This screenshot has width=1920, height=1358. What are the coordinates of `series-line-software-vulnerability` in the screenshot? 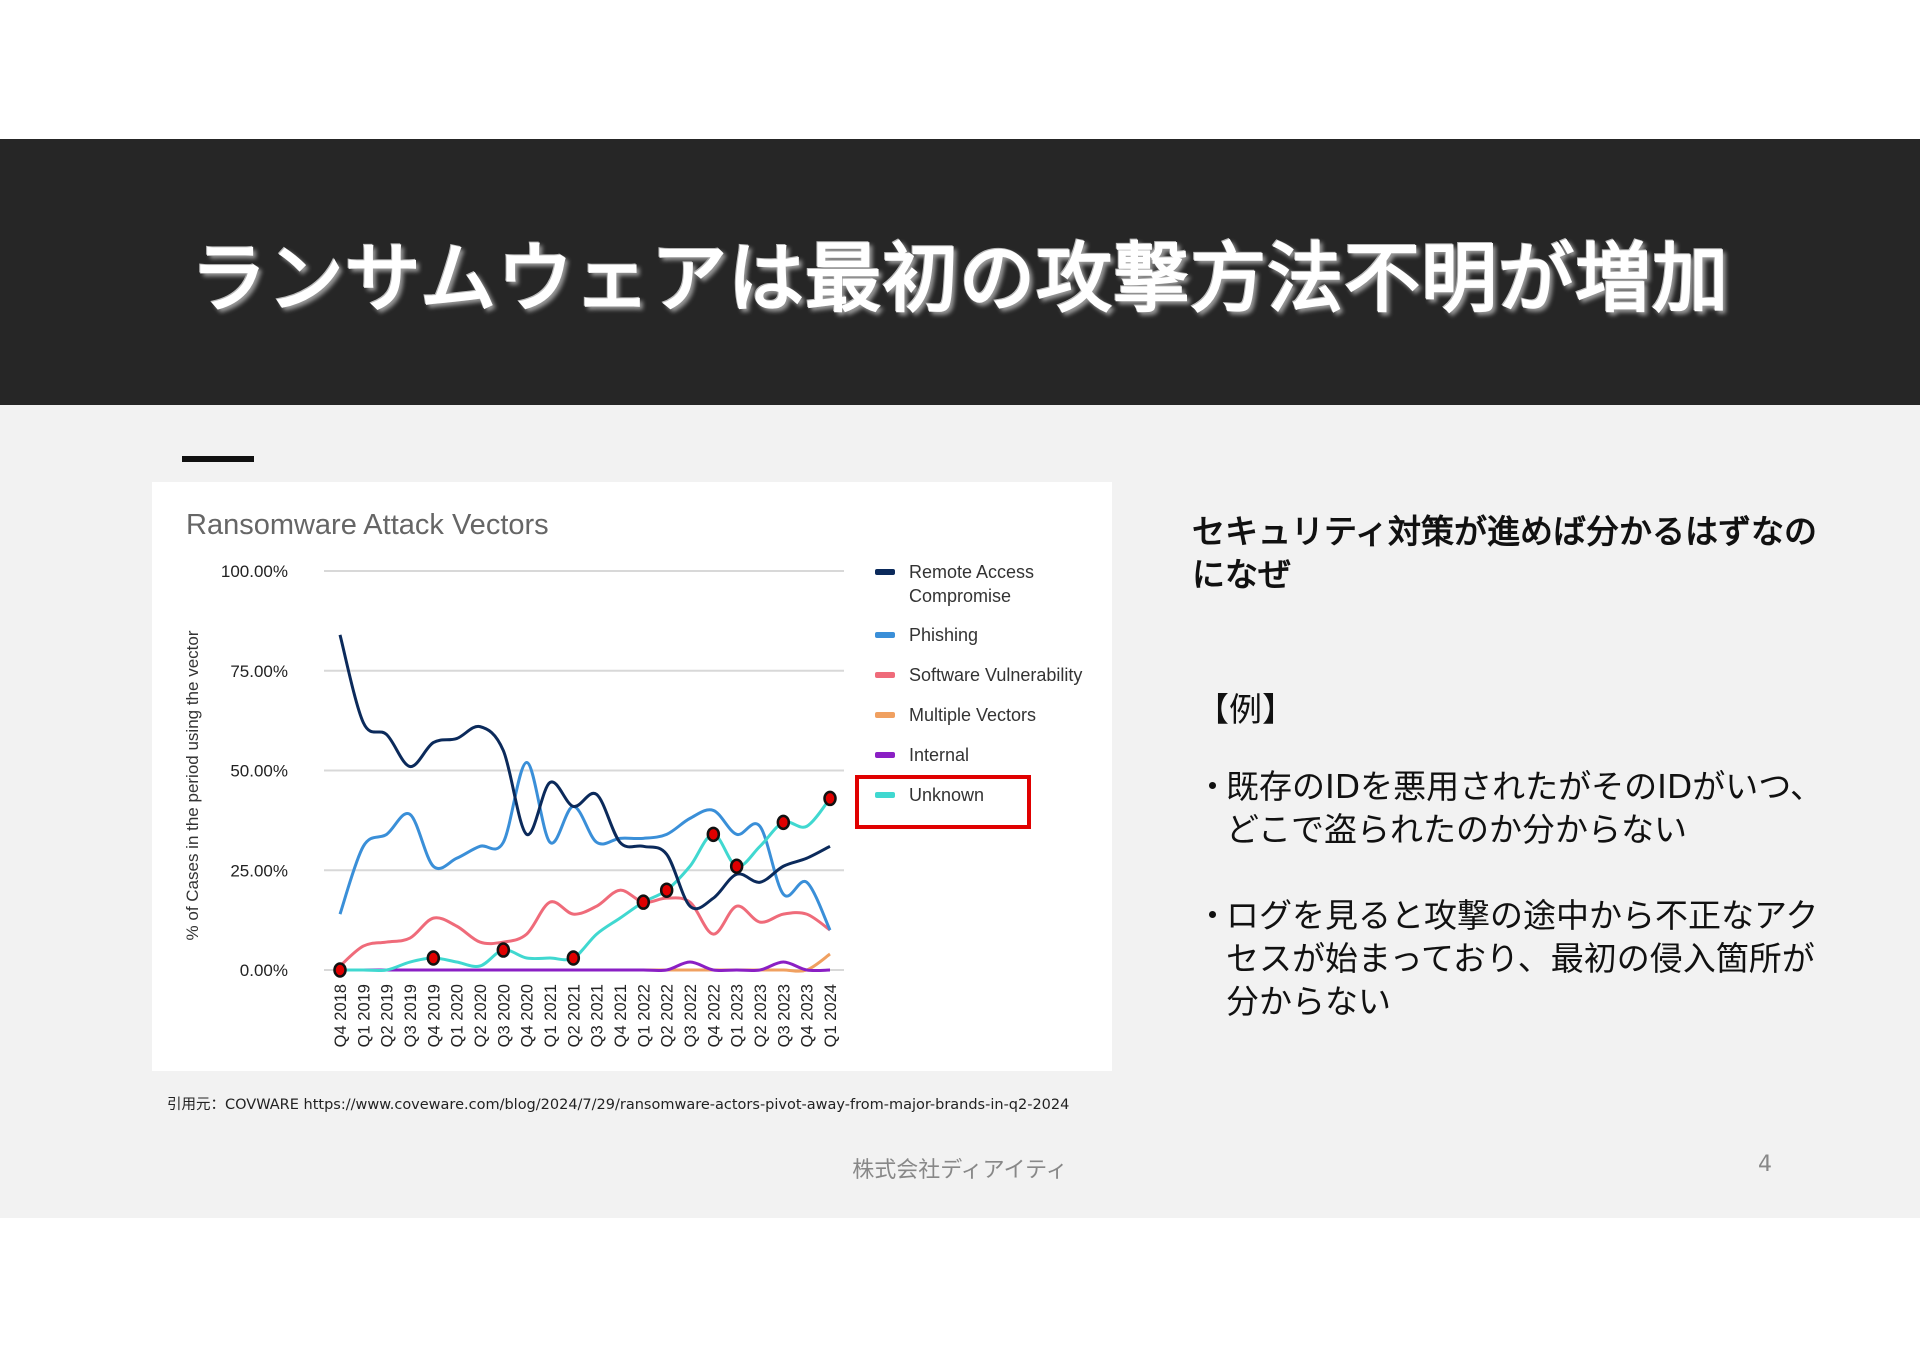 It's located at (584, 928).